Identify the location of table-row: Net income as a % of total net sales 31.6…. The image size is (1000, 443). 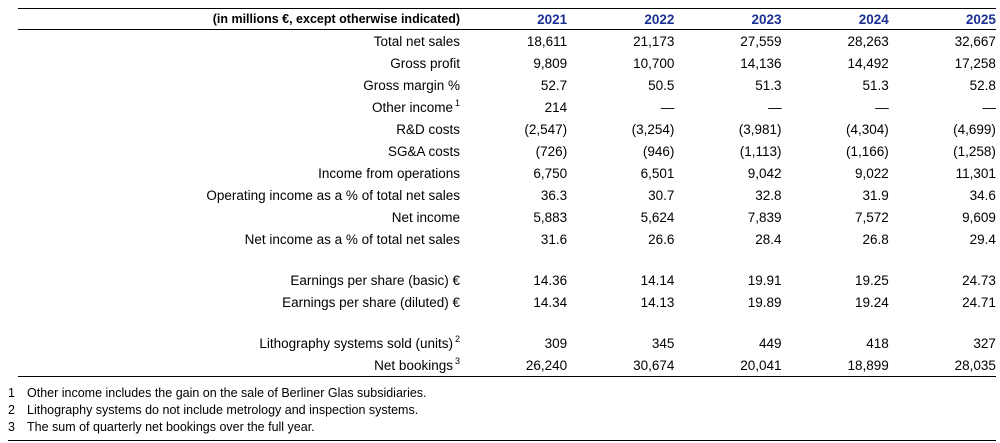
(507, 239).